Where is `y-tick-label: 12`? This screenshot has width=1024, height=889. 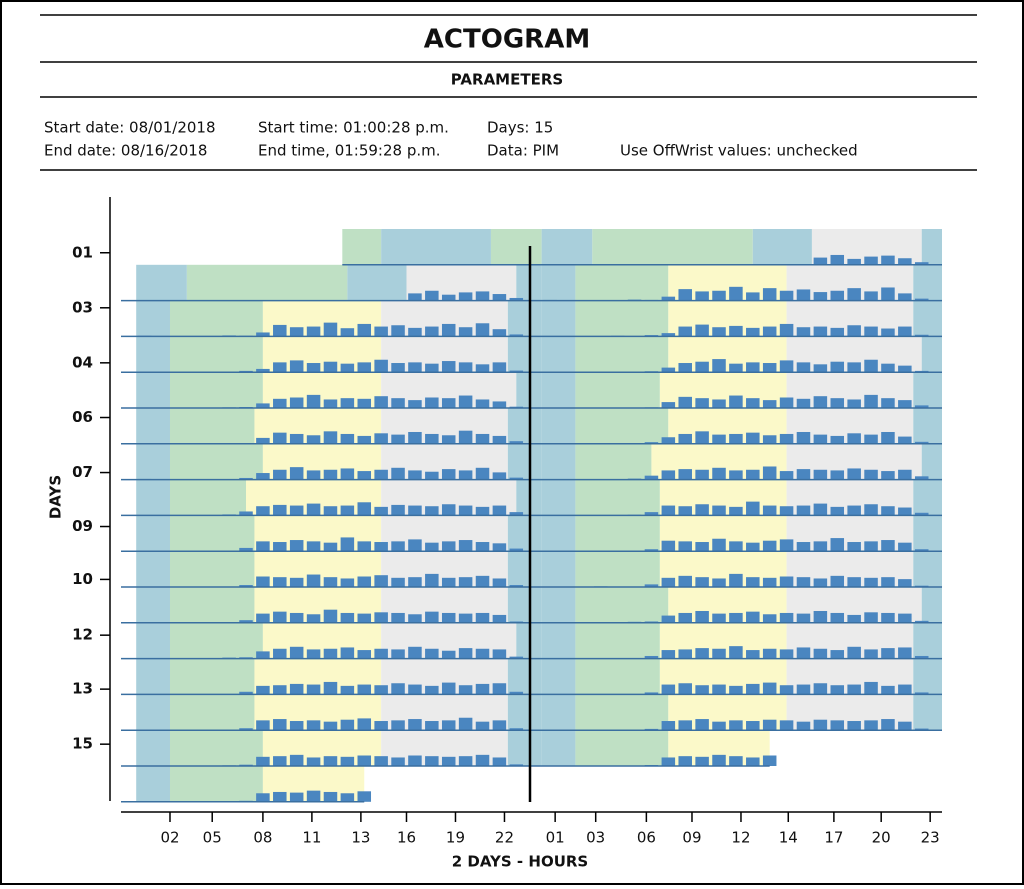
y-tick-label: 12 is located at coordinates (82, 635).